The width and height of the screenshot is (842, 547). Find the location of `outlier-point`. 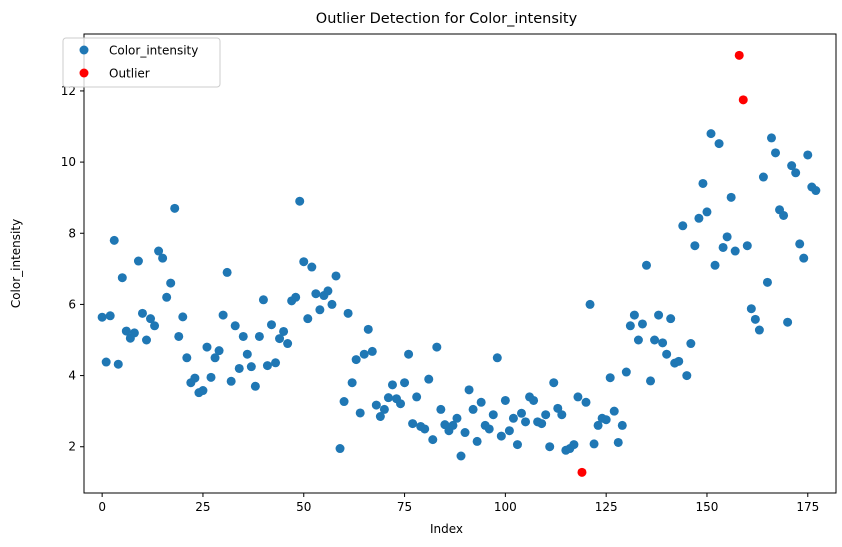

outlier-point is located at coordinates (582, 472).